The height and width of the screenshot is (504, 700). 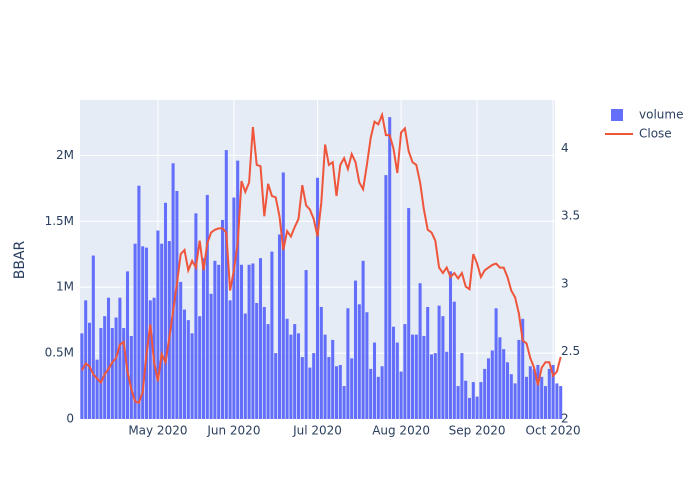 What do you see at coordinates (570, 351) in the screenshot?
I see `y2-tick-label: 2.5` at bounding box center [570, 351].